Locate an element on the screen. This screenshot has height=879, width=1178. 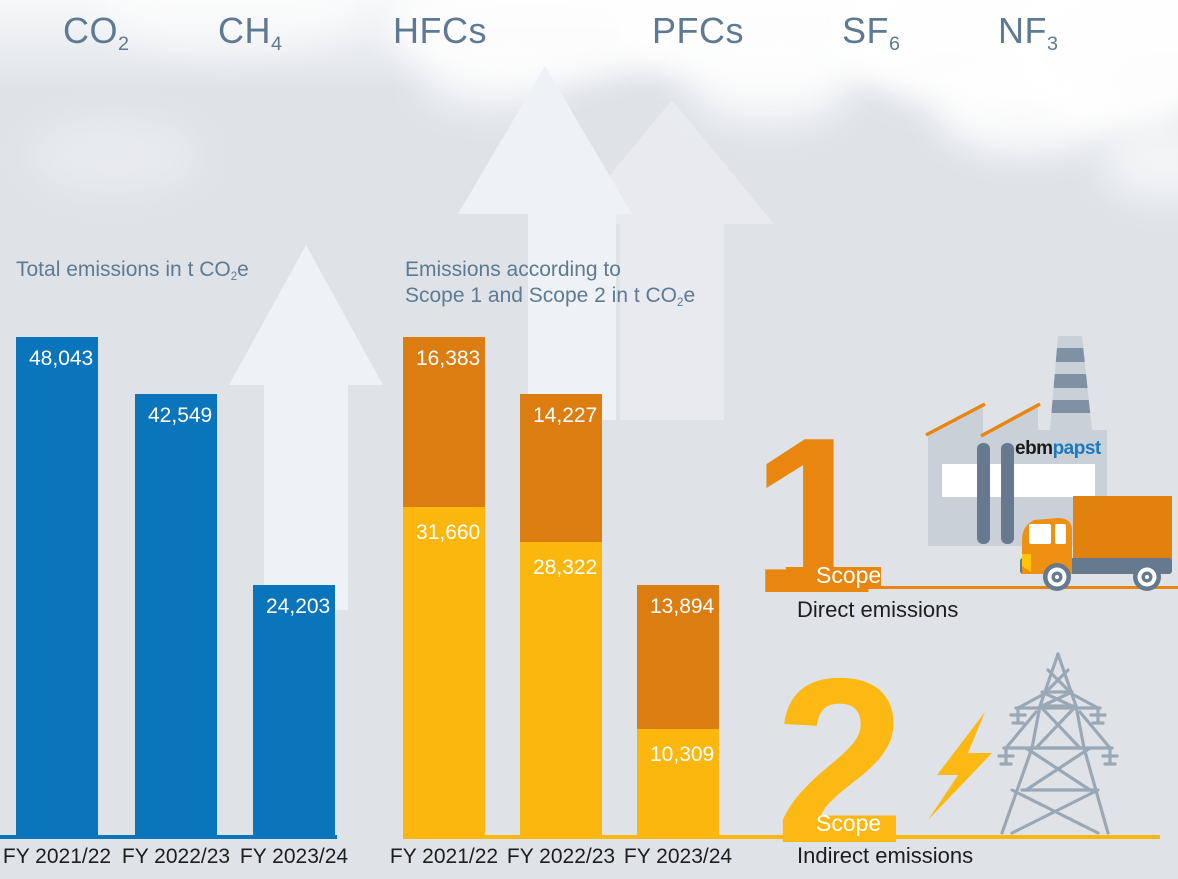
scope1-label: Scope is located at coordinates (849, 575).